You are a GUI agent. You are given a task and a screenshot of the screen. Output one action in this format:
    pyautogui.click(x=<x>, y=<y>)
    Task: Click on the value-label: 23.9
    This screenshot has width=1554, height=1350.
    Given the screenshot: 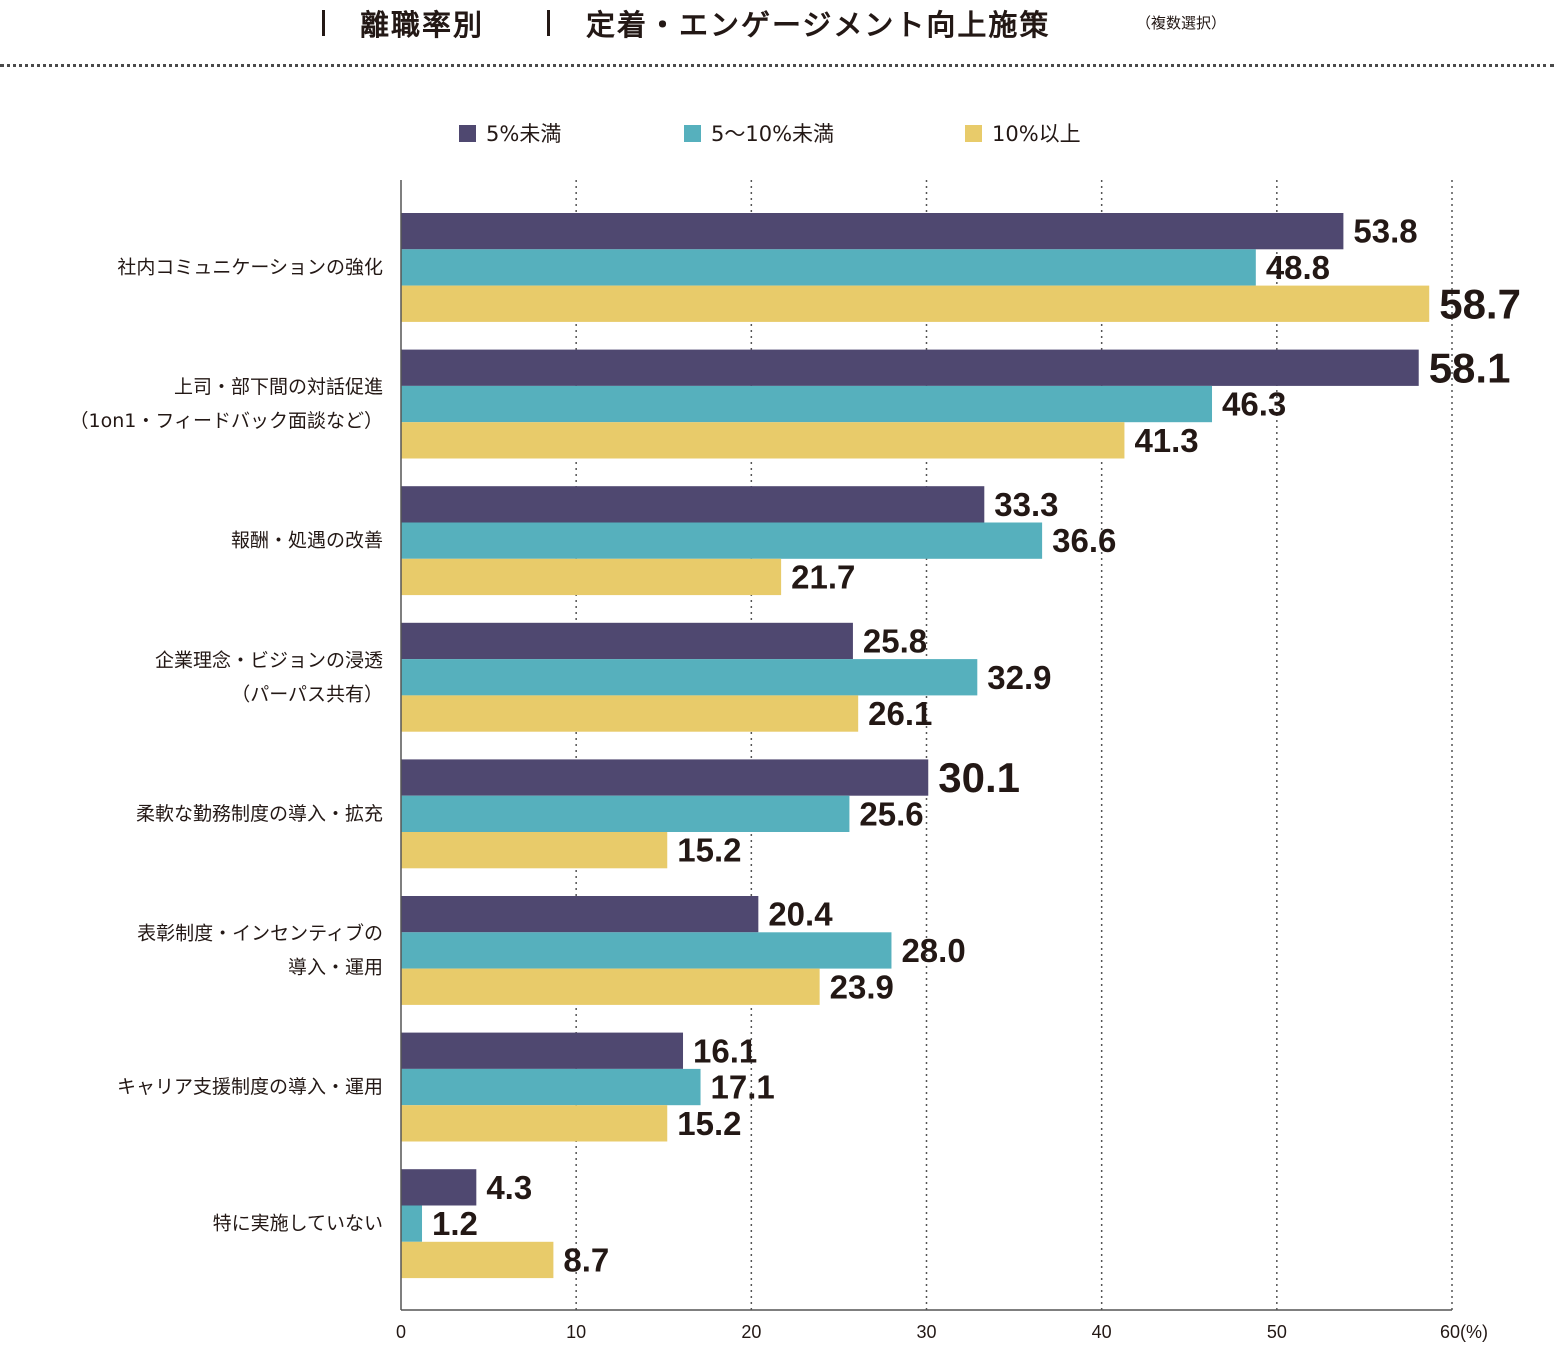 What is the action you would take?
    pyautogui.click(x=862, y=986)
    